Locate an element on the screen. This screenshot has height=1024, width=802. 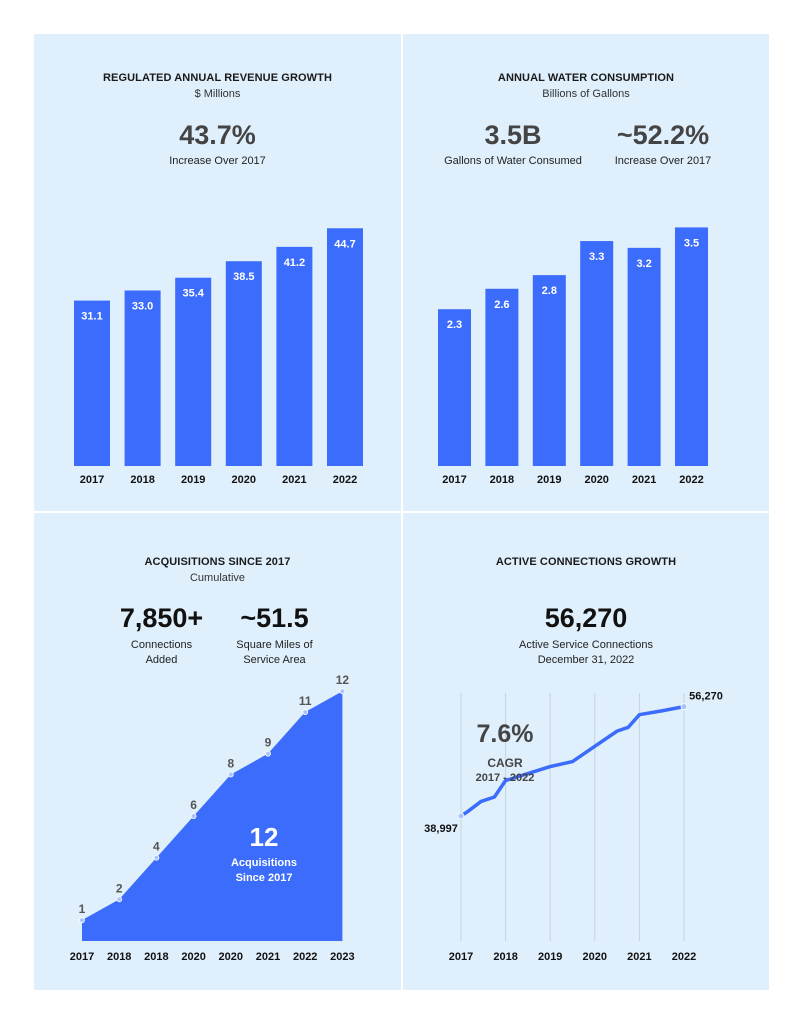
revenue-x-label: 2022 is located at coordinates (345, 480).